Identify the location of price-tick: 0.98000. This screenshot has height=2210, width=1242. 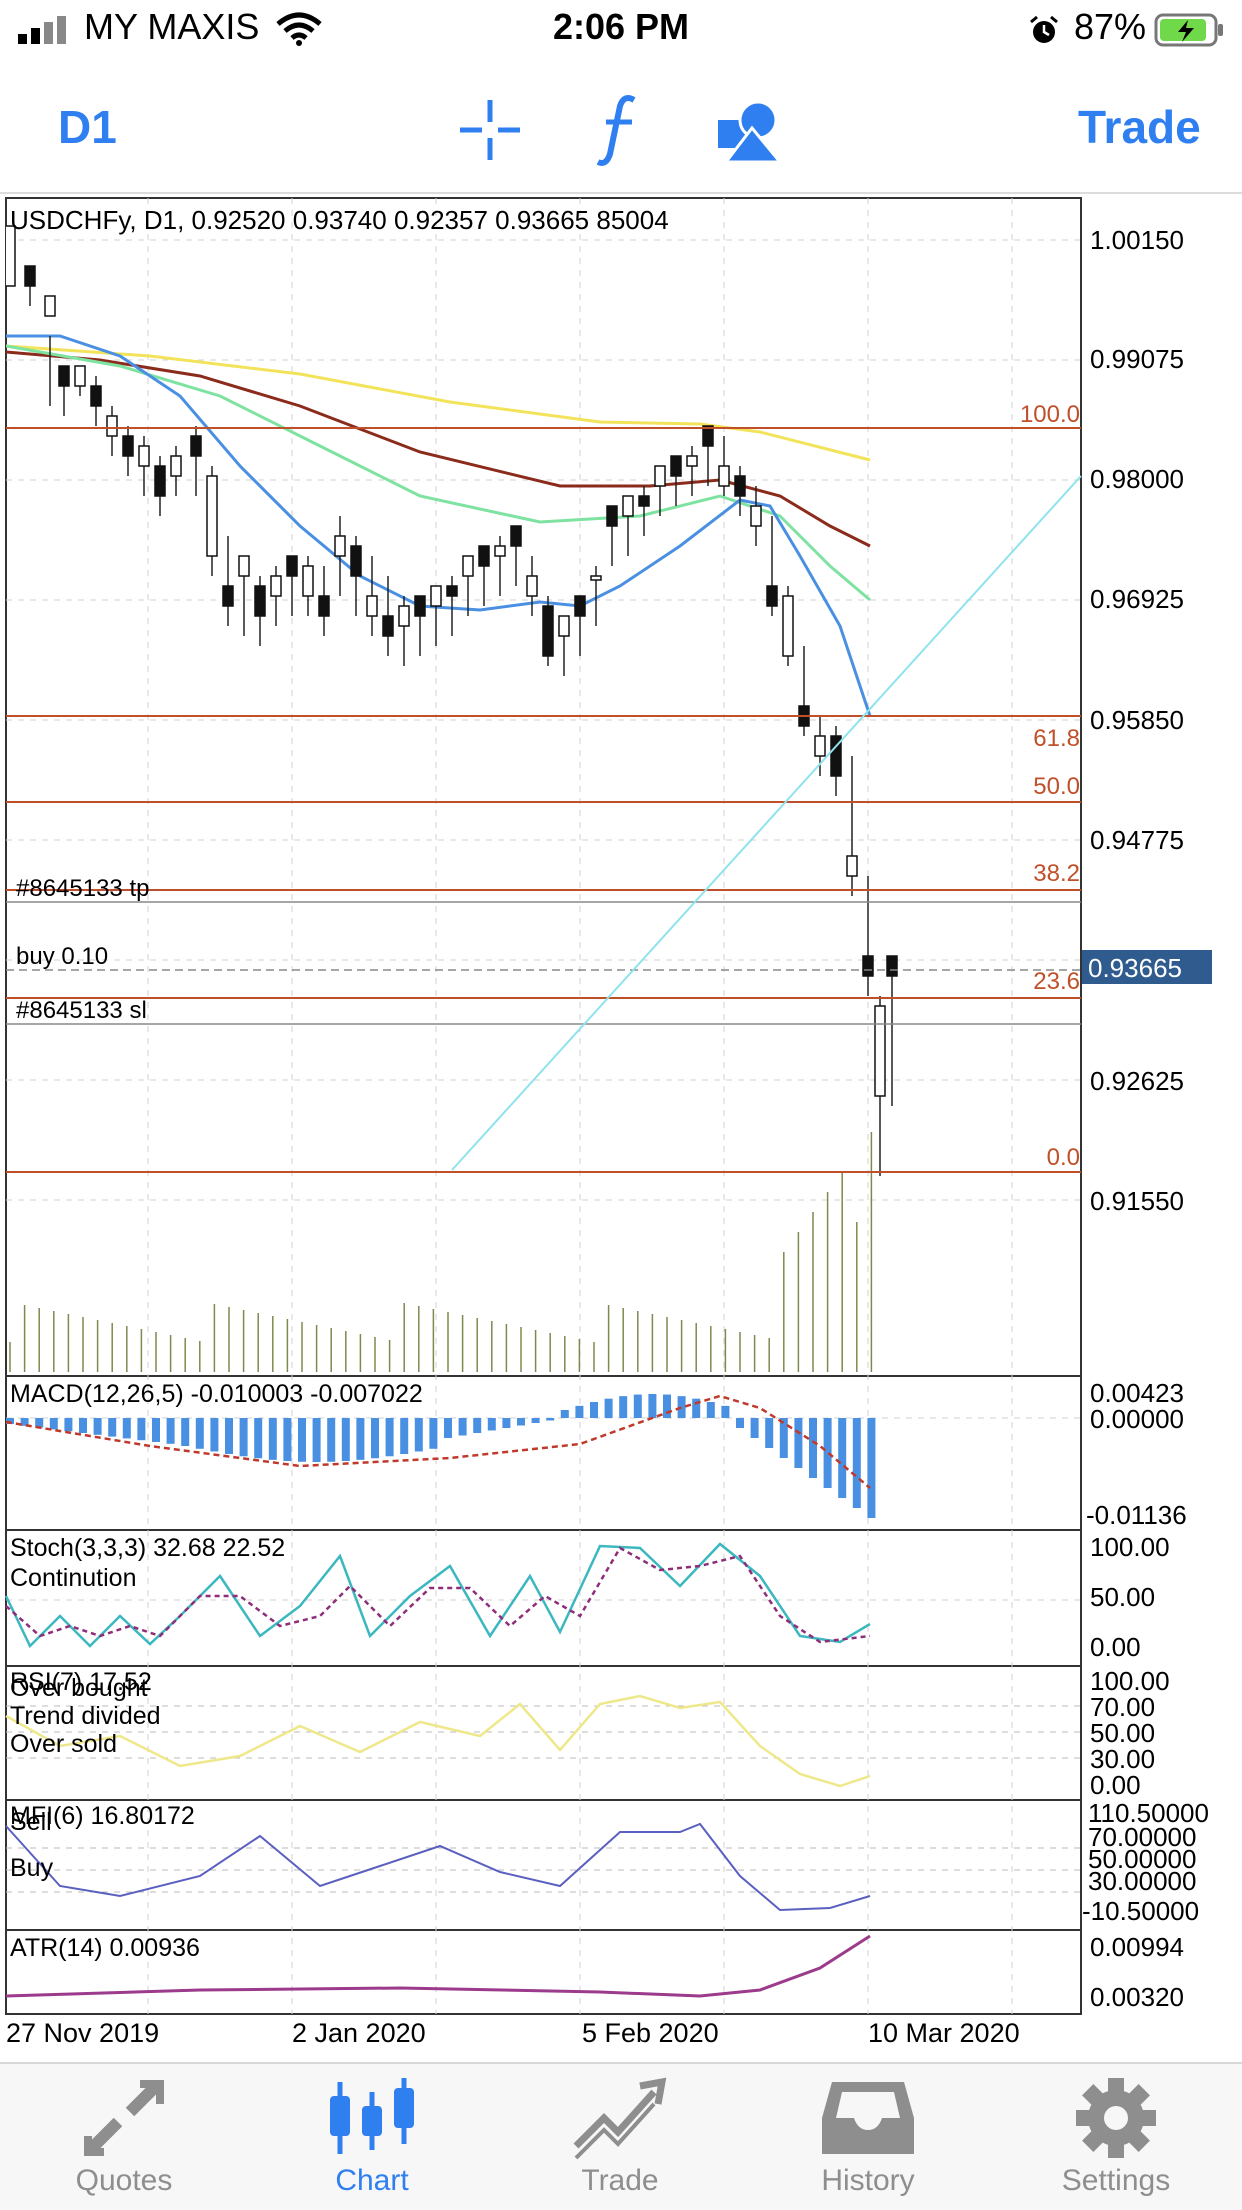
(1137, 479).